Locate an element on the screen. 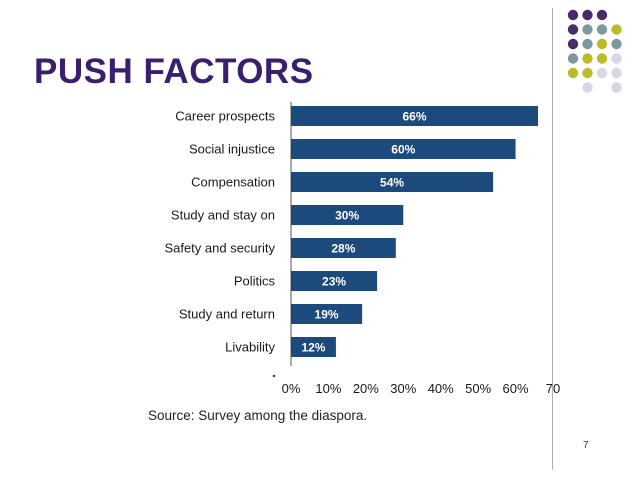  bar-data-label: 12% is located at coordinates (313, 348).